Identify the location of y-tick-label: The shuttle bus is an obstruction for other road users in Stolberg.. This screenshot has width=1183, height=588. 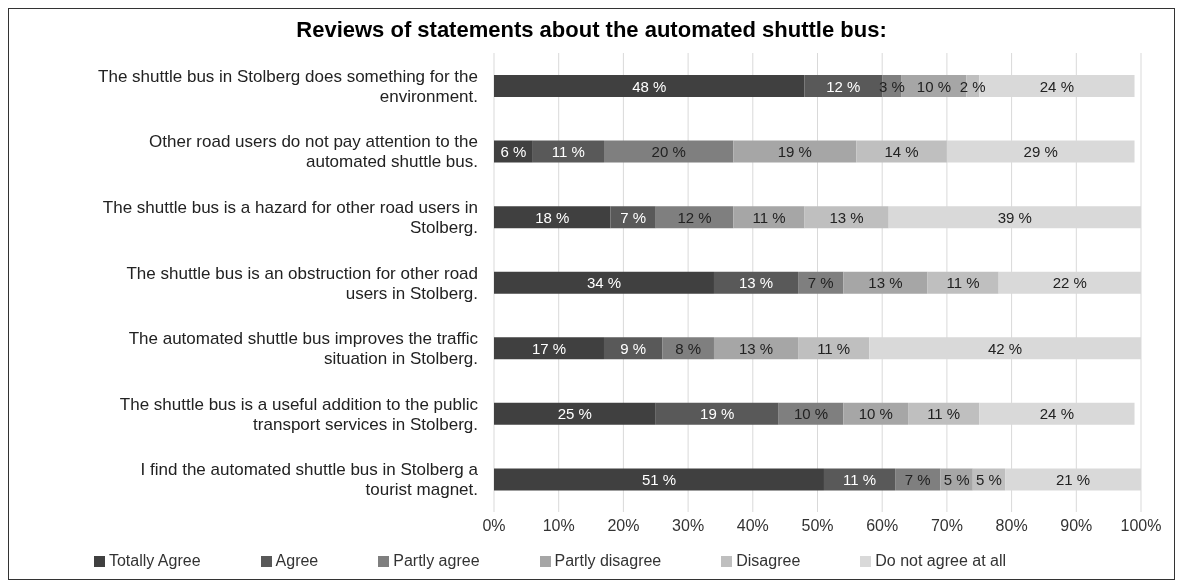
(302, 282).